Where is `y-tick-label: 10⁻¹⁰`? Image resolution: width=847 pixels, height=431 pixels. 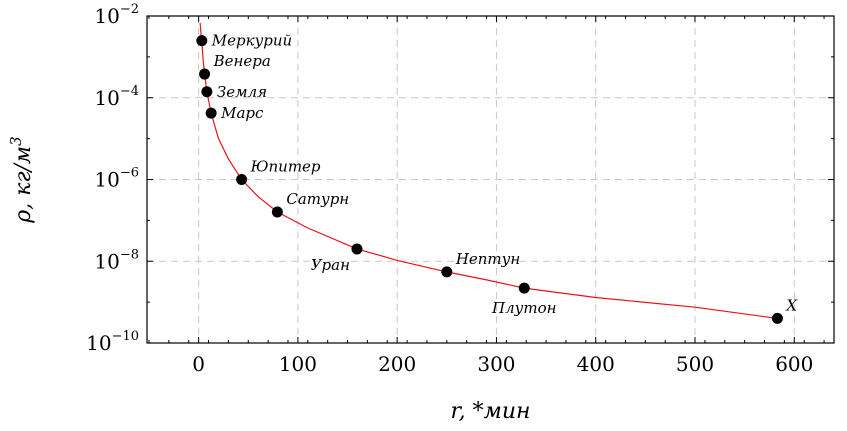 y-tick-label: 10⁻¹⁰ is located at coordinates (112, 342).